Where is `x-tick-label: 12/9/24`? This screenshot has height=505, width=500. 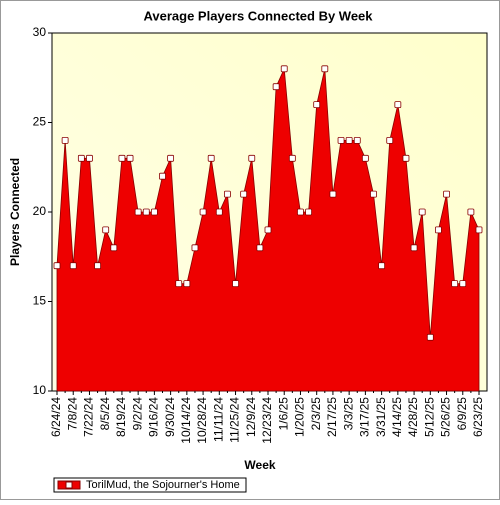 x-tick-label: 12/9/24 is located at coordinates (251, 417).